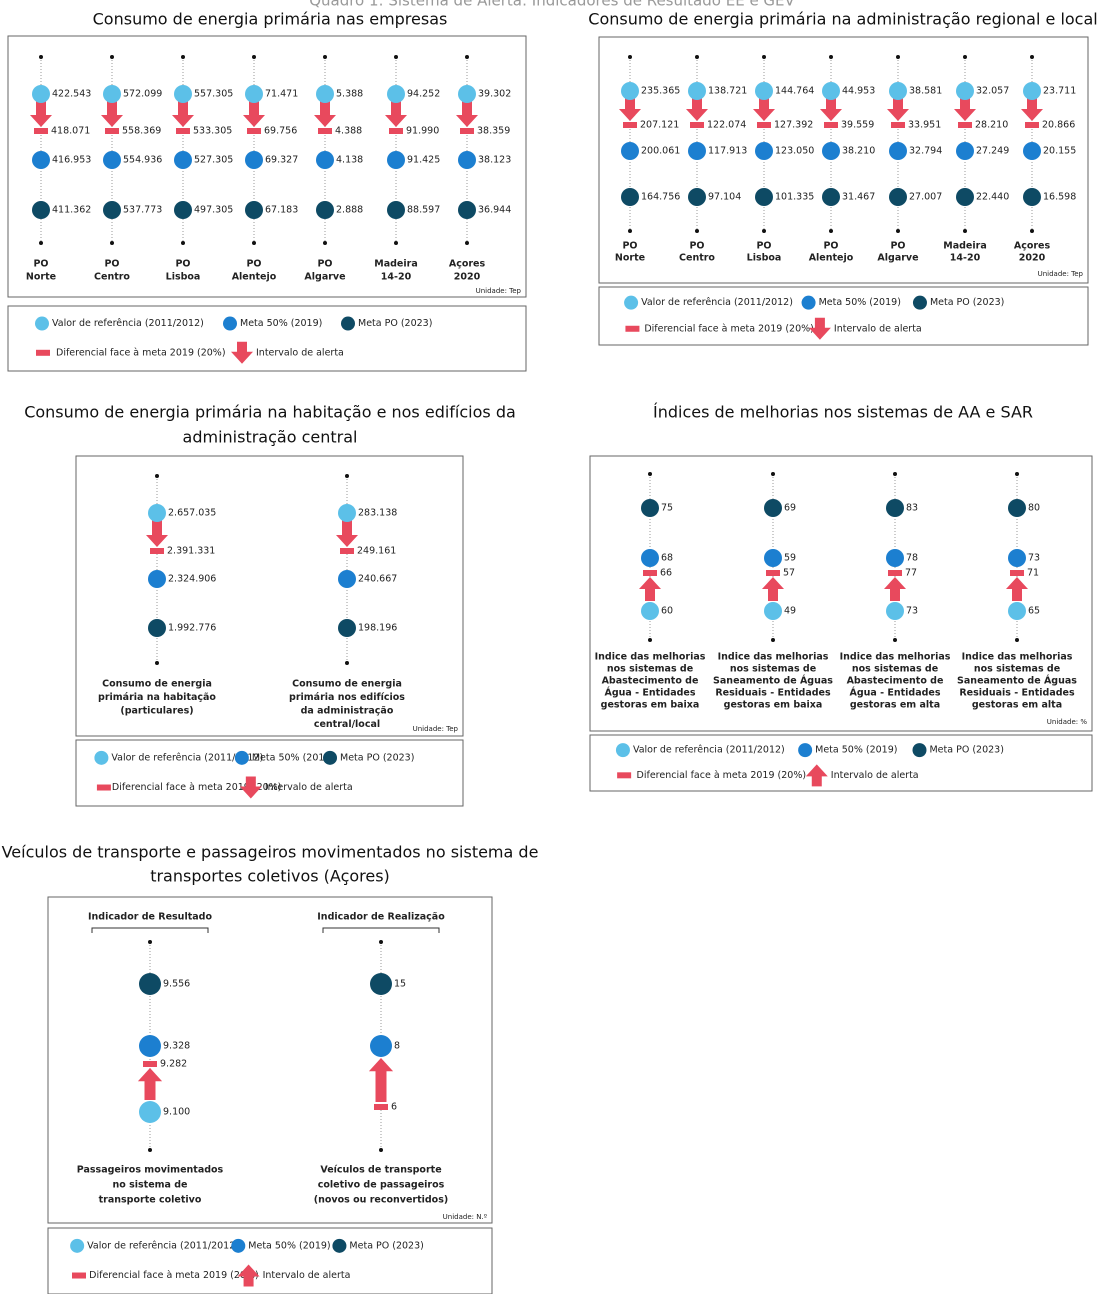 This screenshot has width=1103, height=1294. I want to click on reference-value: 32.057, so click(992, 91).